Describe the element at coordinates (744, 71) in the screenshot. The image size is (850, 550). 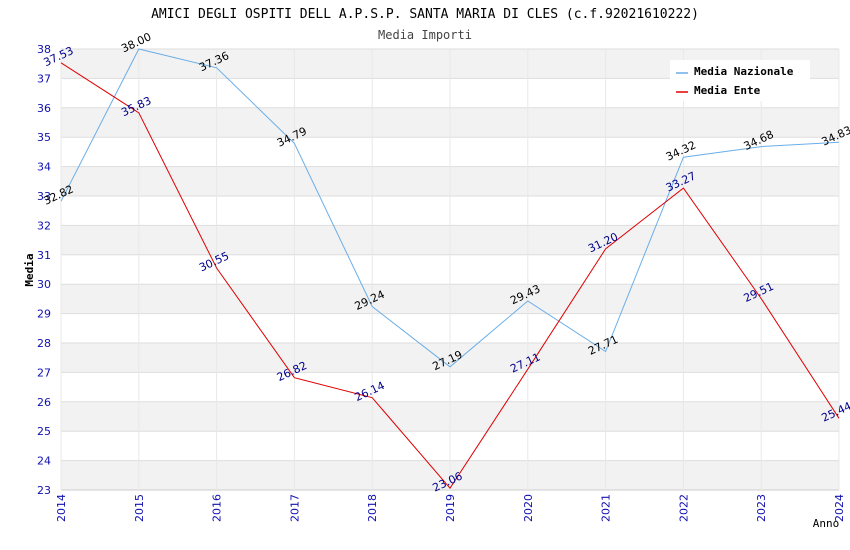
I see `legend-label-media-nazionale: Media Nazionale` at that location.